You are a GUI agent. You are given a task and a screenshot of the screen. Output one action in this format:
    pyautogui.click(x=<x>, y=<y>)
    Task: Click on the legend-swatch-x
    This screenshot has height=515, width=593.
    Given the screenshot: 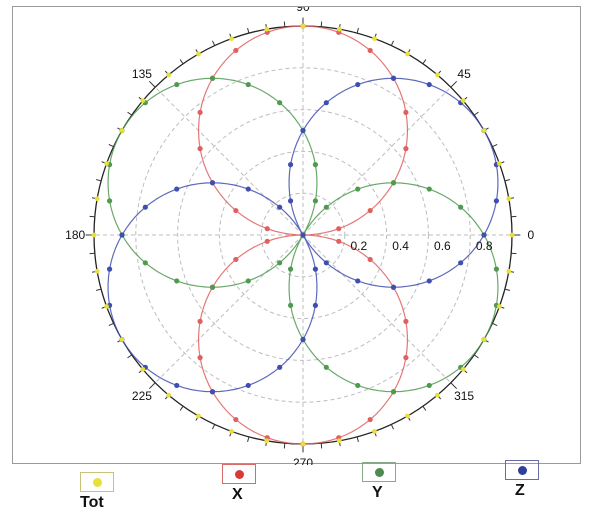 What is the action you would take?
    pyautogui.click(x=239, y=474)
    